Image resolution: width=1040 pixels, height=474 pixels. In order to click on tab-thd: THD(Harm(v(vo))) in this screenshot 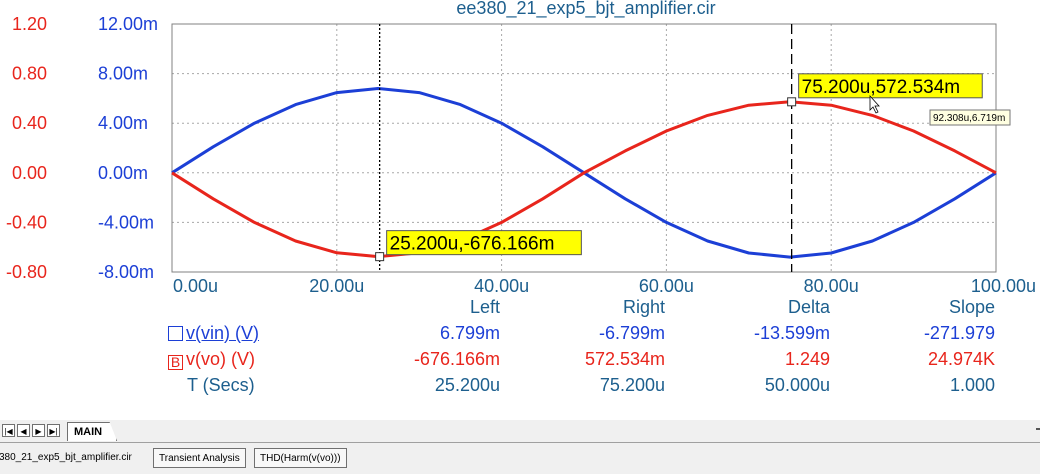, I will do `click(300, 458)`.